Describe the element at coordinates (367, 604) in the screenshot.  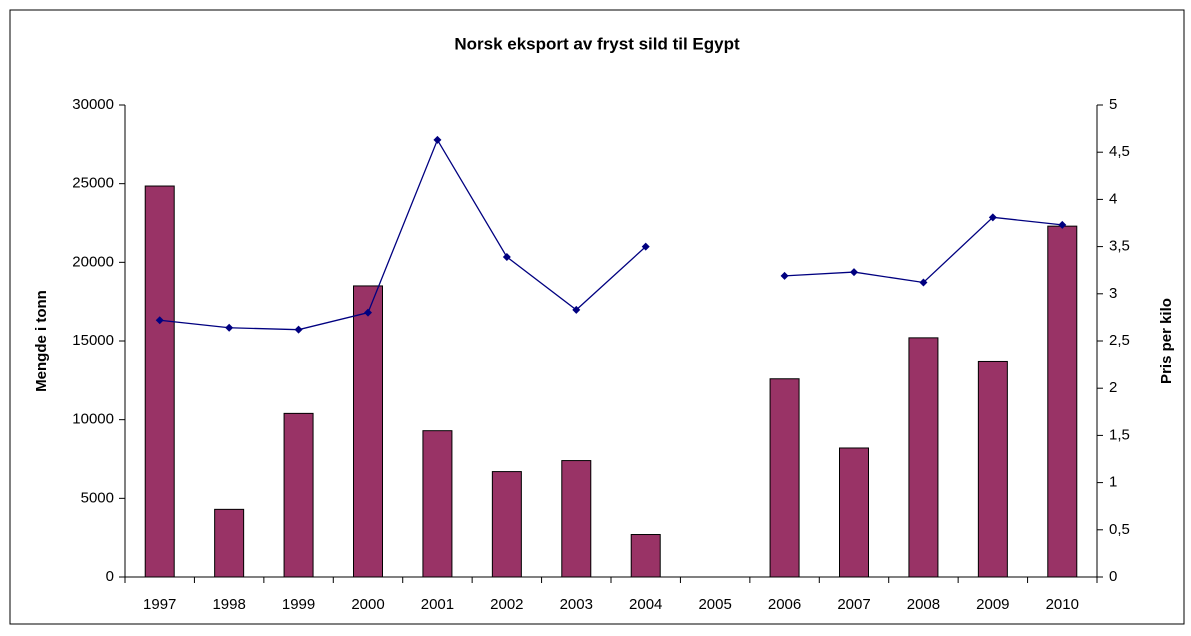
I see `x-tick-label: 2000` at that location.